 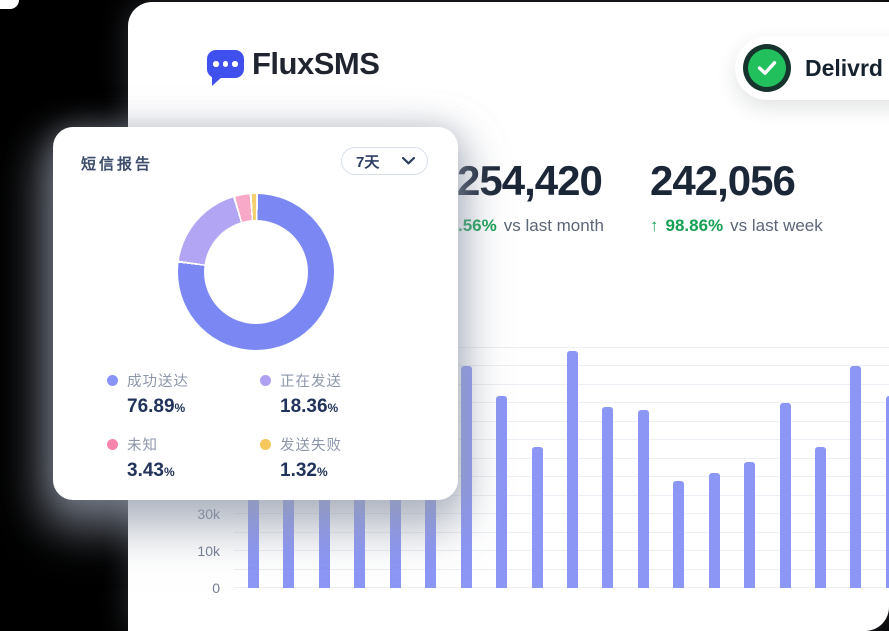 I want to click on legend-label: 正在发送, so click(x=311, y=381).